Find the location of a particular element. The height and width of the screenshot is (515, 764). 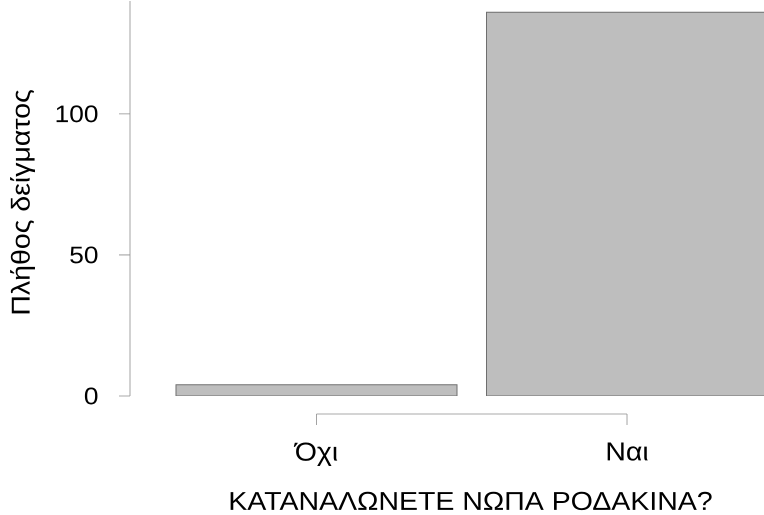

x-tick-label: Ναι is located at coordinates (628, 451).